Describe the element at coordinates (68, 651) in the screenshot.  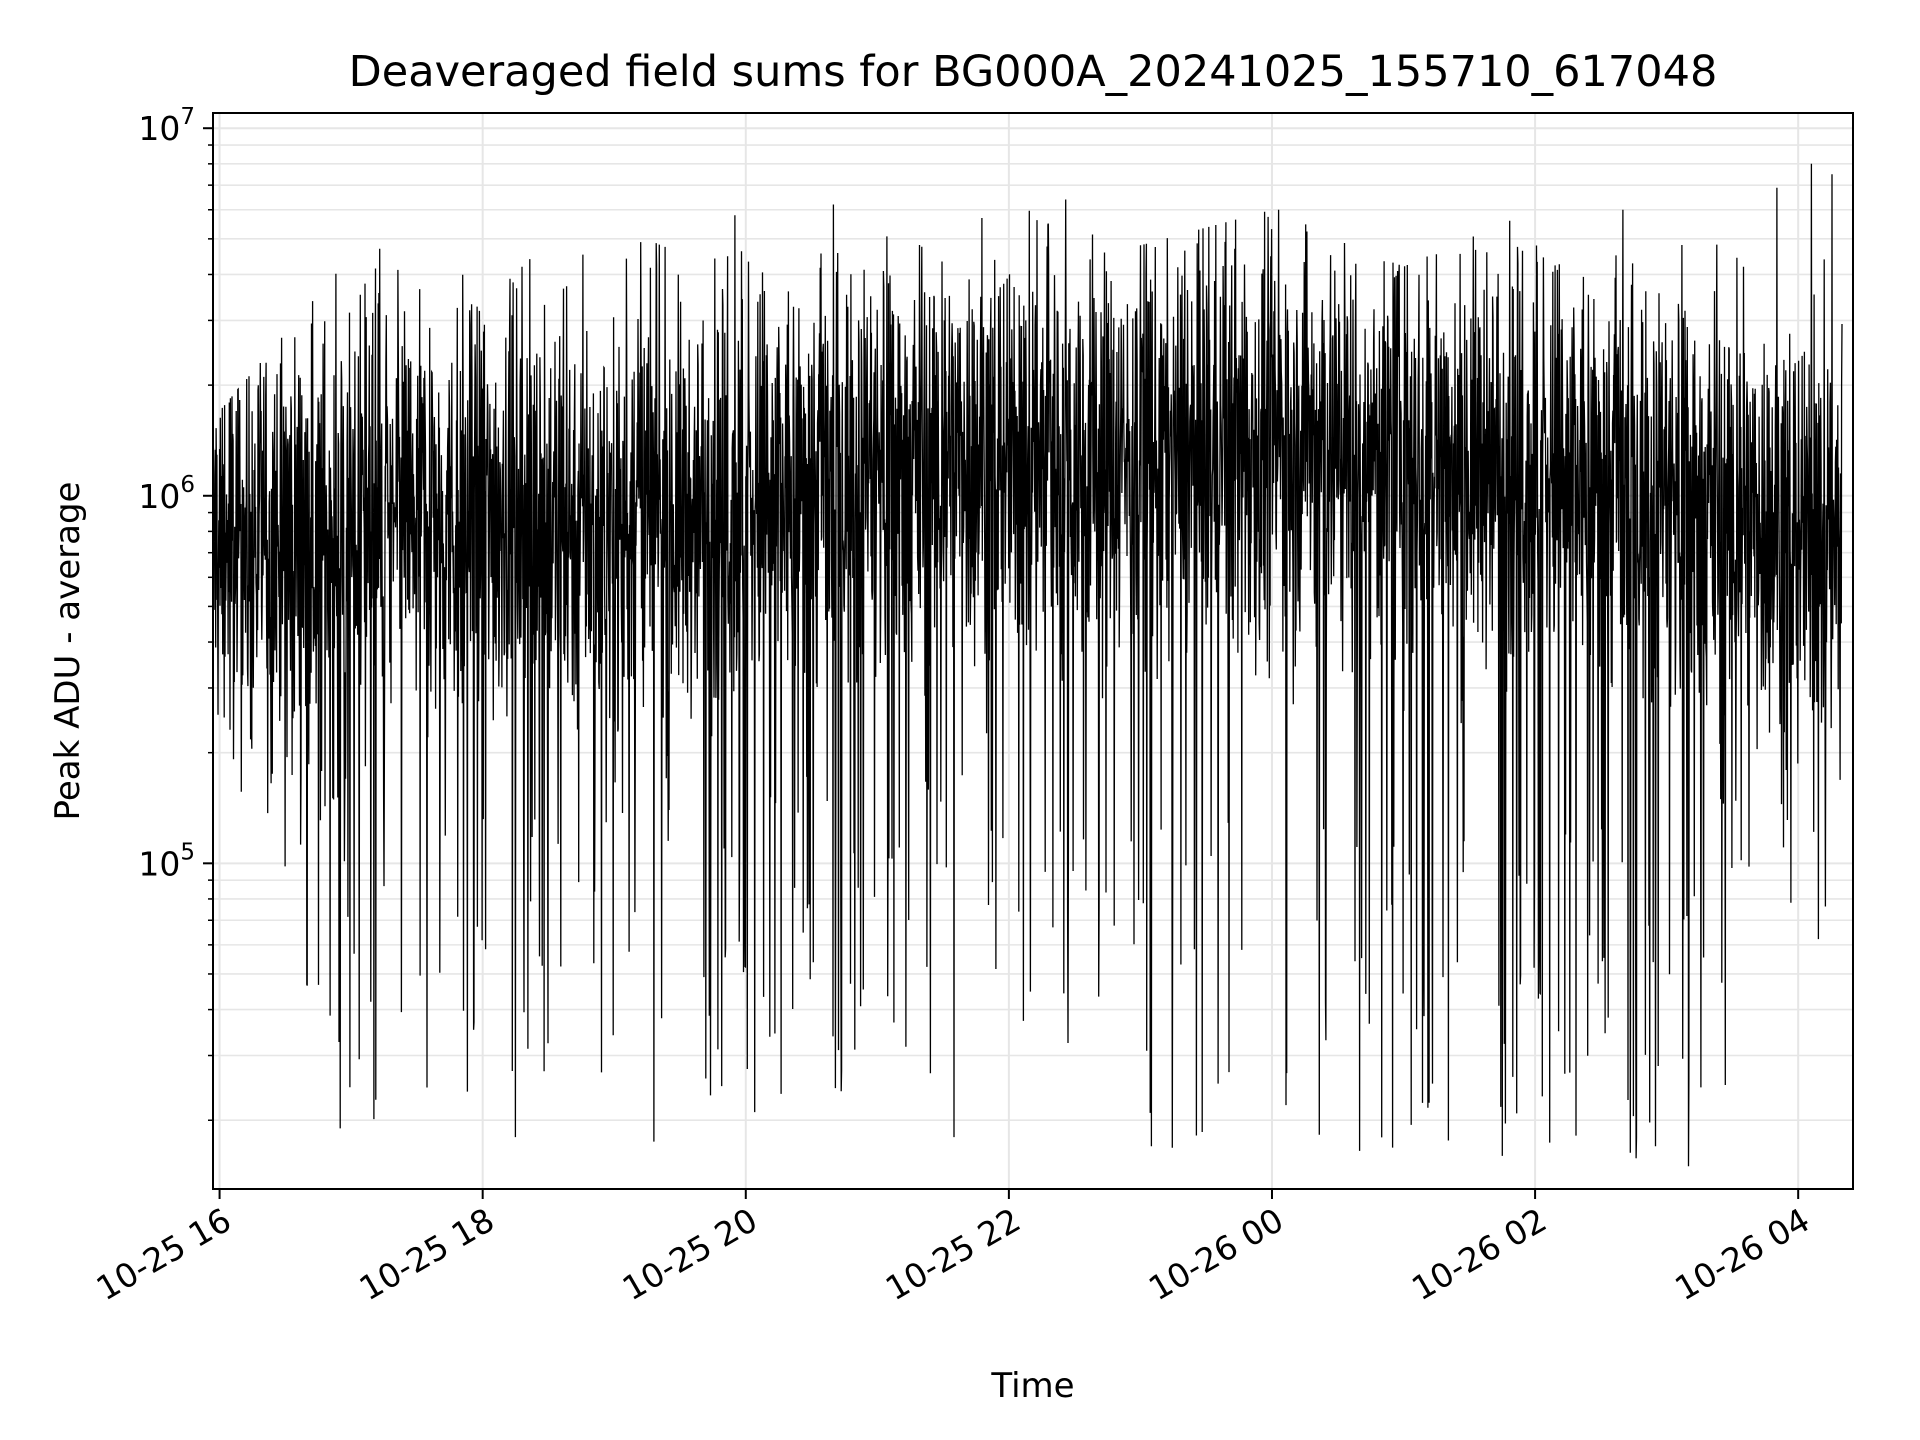
I see `y-axis-label: Peak ADU - average` at that location.